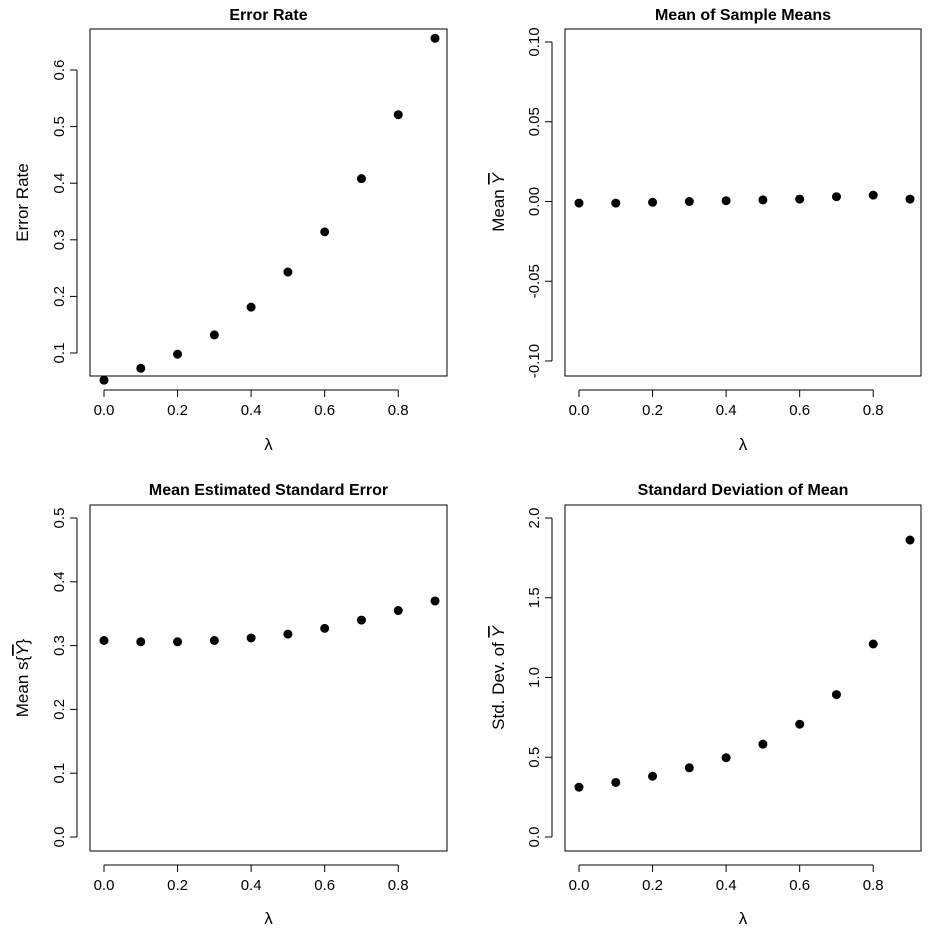 The width and height of the screenshot is (935, 932). I want to click on y-tick-label: 0.6, so click(59, 70).